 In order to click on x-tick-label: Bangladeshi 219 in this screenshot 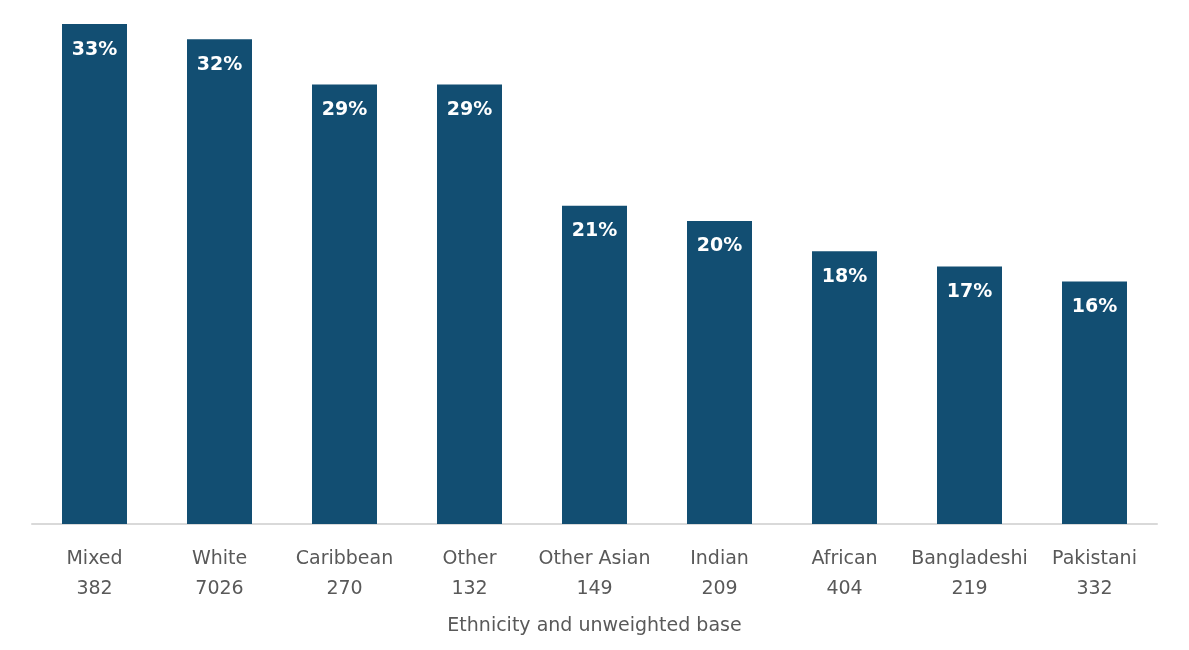, I will do `click(969, 572)`.